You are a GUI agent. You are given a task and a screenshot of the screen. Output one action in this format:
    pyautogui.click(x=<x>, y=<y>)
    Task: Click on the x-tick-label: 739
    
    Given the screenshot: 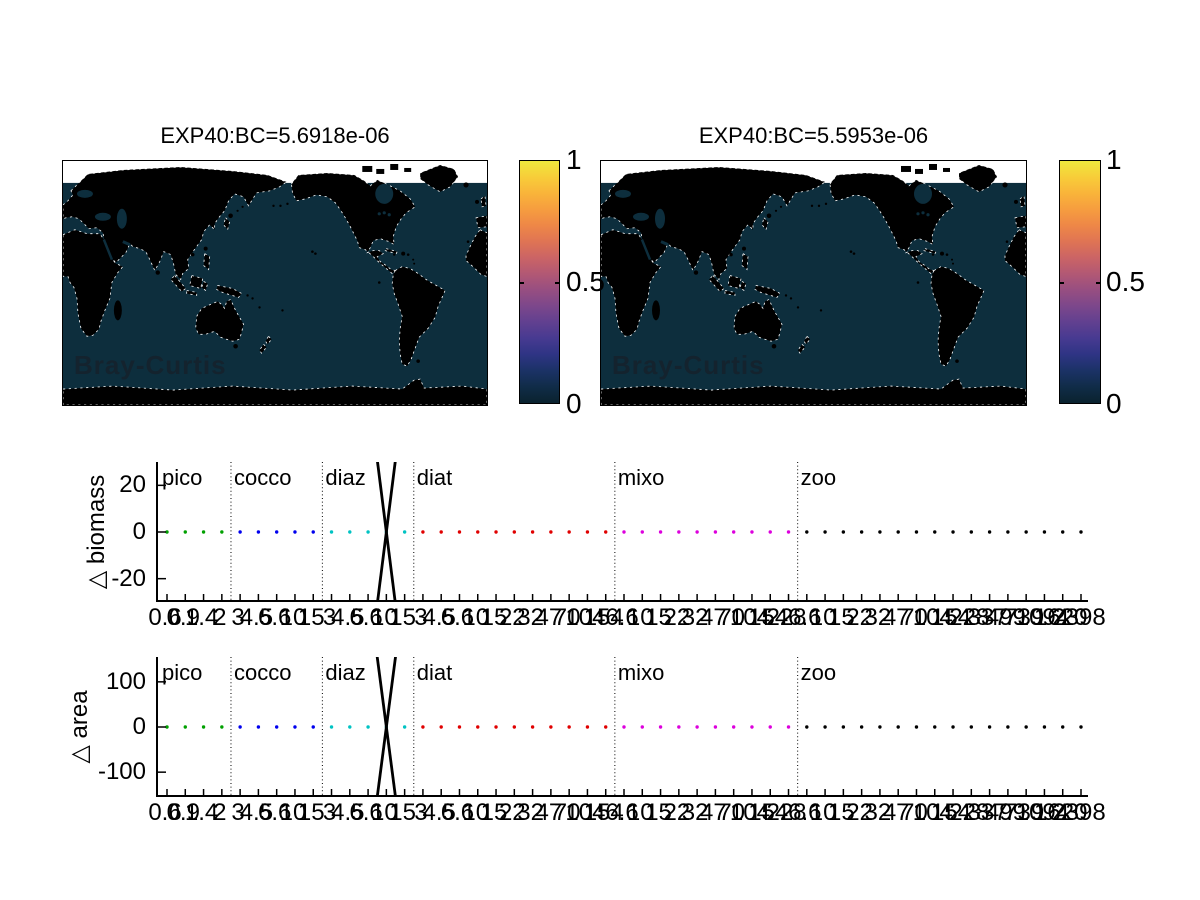 What is the action you would take?
    pyautogui.click(x=1024, y=617)
    